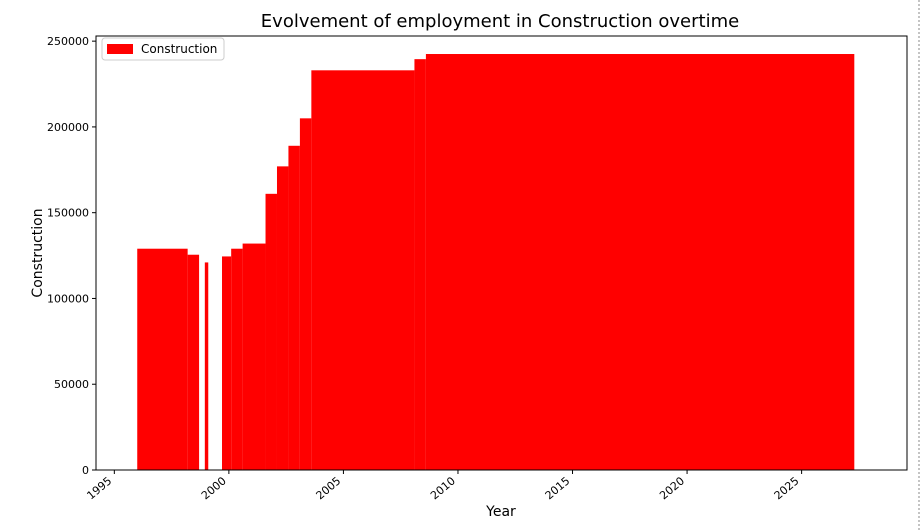  What do you see at coordinates (71, 256) in the screenshot?
I see `y-axis: 0 50000 100000 150000 200000 250000` at bounding box center [71, 256].